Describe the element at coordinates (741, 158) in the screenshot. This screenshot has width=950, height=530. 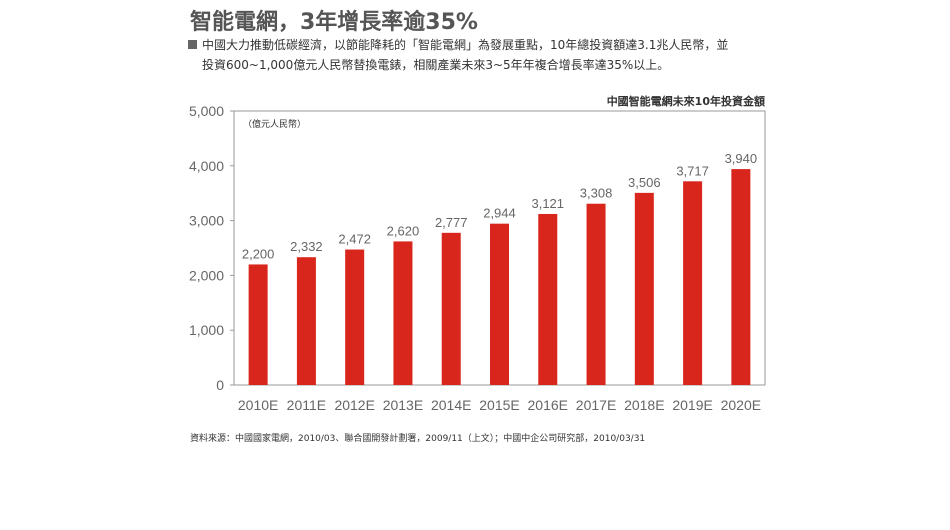
I see `bar-value-label: 3,940` at that location.